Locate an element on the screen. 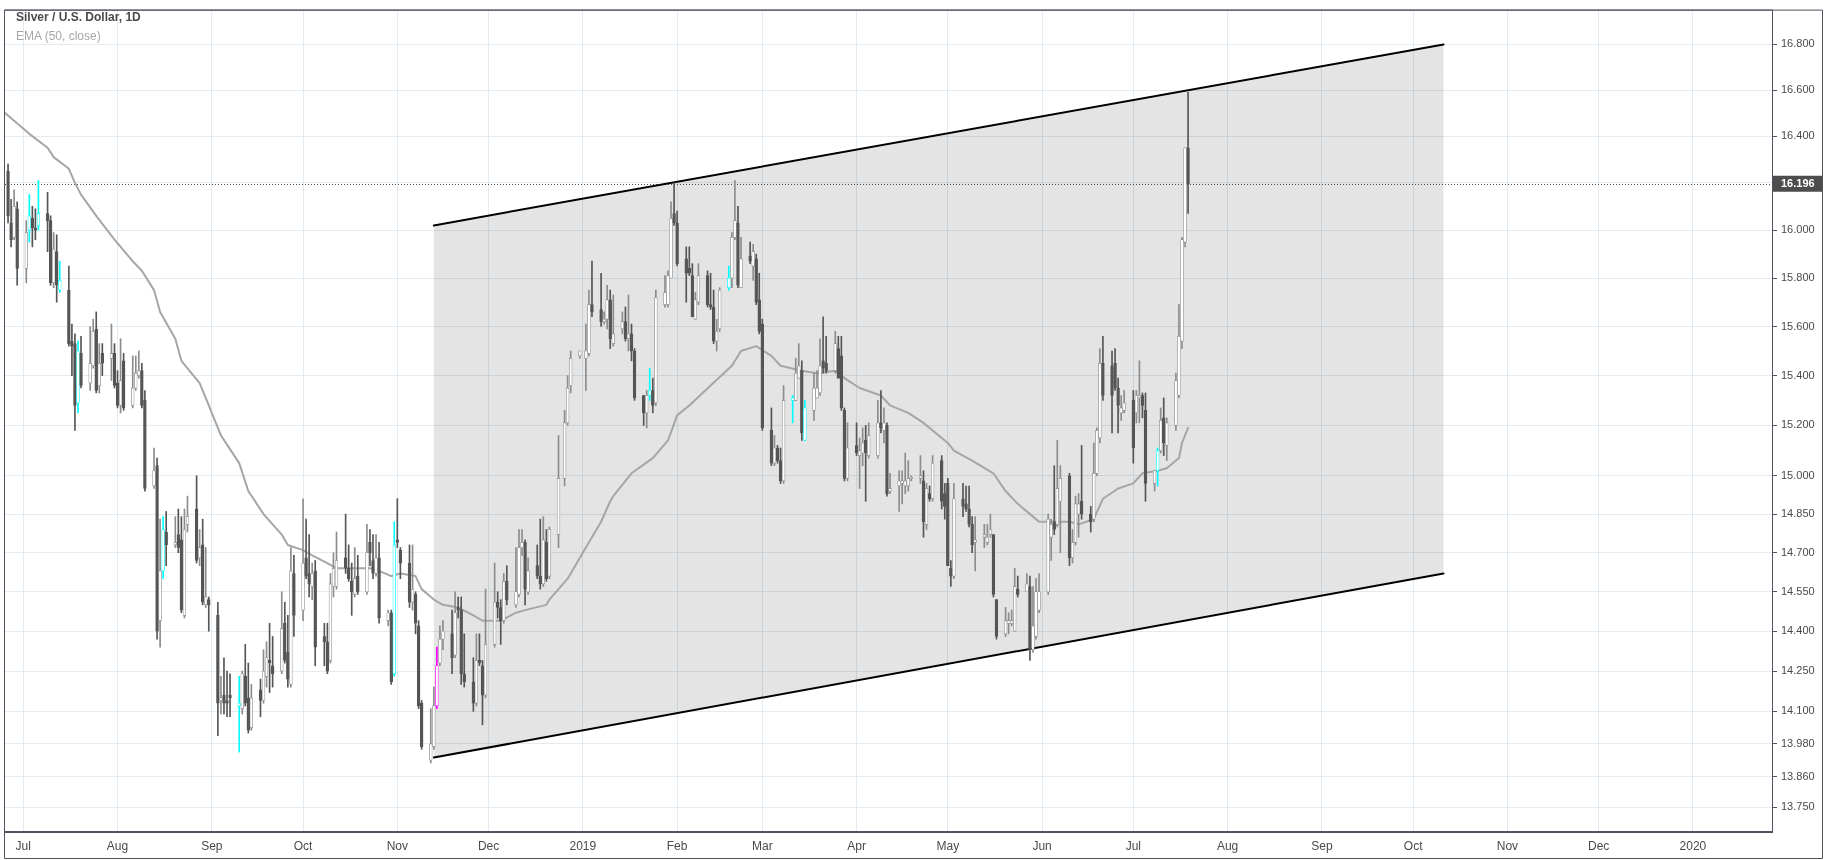 Image resolution: width=1828 pixels, height=860 pixels. x-tick-label: Jun is located at coordinates (1042, 845).